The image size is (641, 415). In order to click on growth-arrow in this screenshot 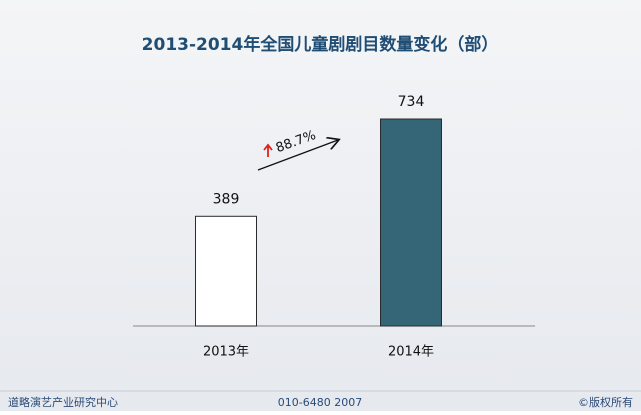, I will do `click(297, 155)`.